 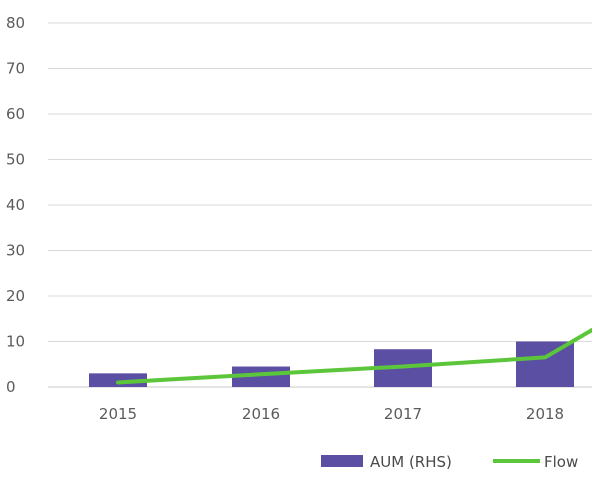 I want to click on y-tick-label: 60, so click(x=15, y=114).